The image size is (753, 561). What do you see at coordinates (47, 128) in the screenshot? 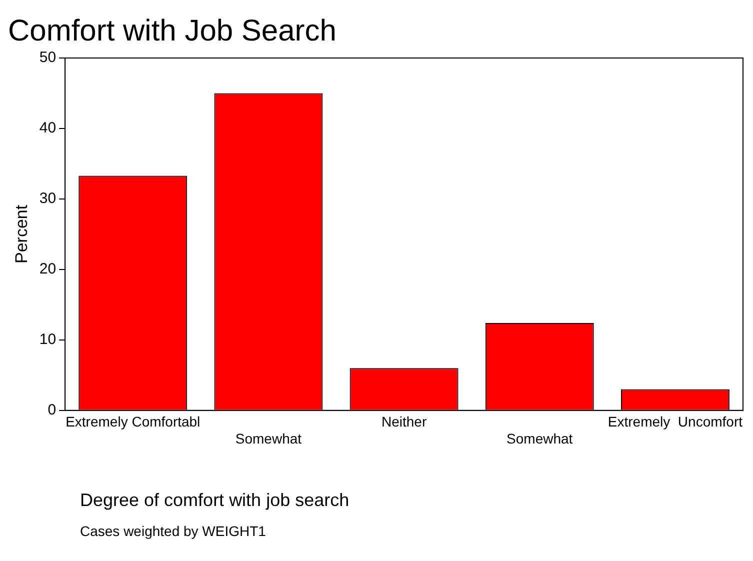
I see `y-tick-label: 40` at bounding box center [47, 128].